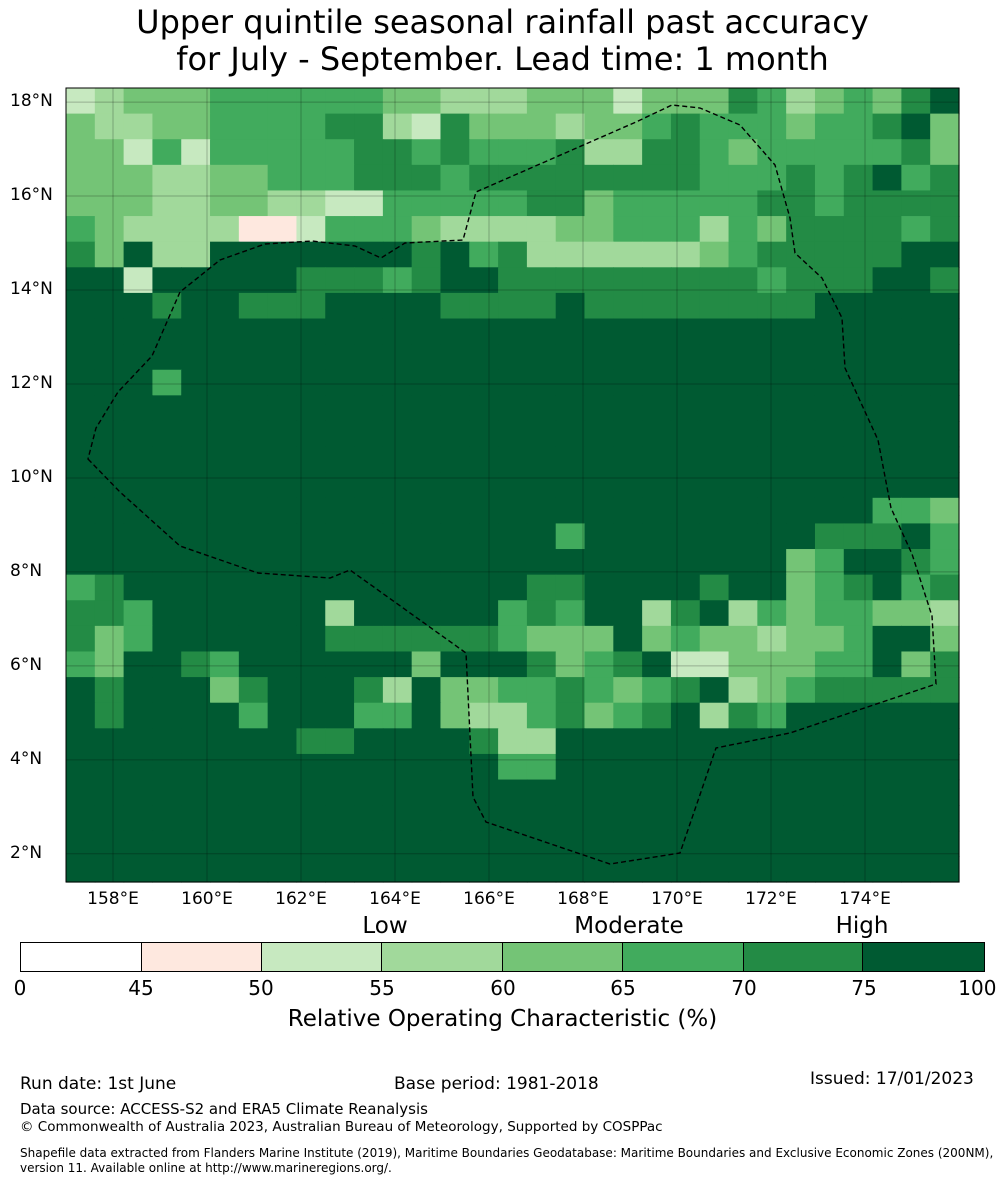 This screenshot has height=1185, width=1005. I want to click on latitude-label: 16°N, so click(31, 195).